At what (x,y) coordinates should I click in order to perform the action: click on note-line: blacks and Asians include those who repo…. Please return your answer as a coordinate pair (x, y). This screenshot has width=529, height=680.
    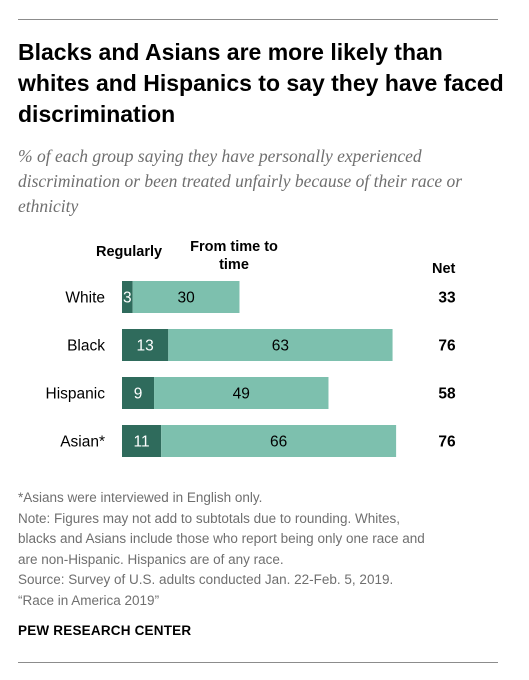
    Looking at the image, I should click on (221, 538).